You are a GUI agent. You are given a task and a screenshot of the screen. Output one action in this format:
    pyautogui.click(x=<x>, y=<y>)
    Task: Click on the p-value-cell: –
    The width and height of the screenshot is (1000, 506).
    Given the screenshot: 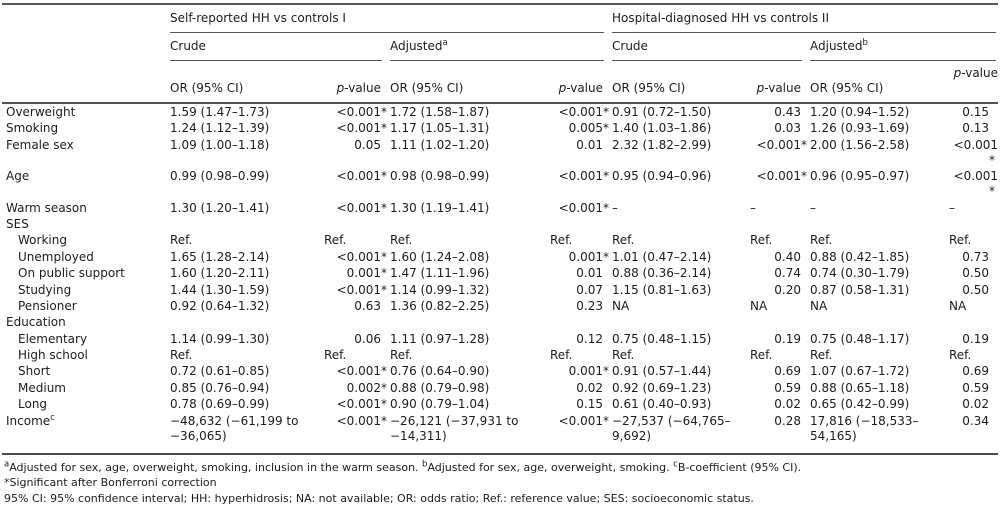 What is the action you would take?
    pyautogui.click(x=753, y=207)
    